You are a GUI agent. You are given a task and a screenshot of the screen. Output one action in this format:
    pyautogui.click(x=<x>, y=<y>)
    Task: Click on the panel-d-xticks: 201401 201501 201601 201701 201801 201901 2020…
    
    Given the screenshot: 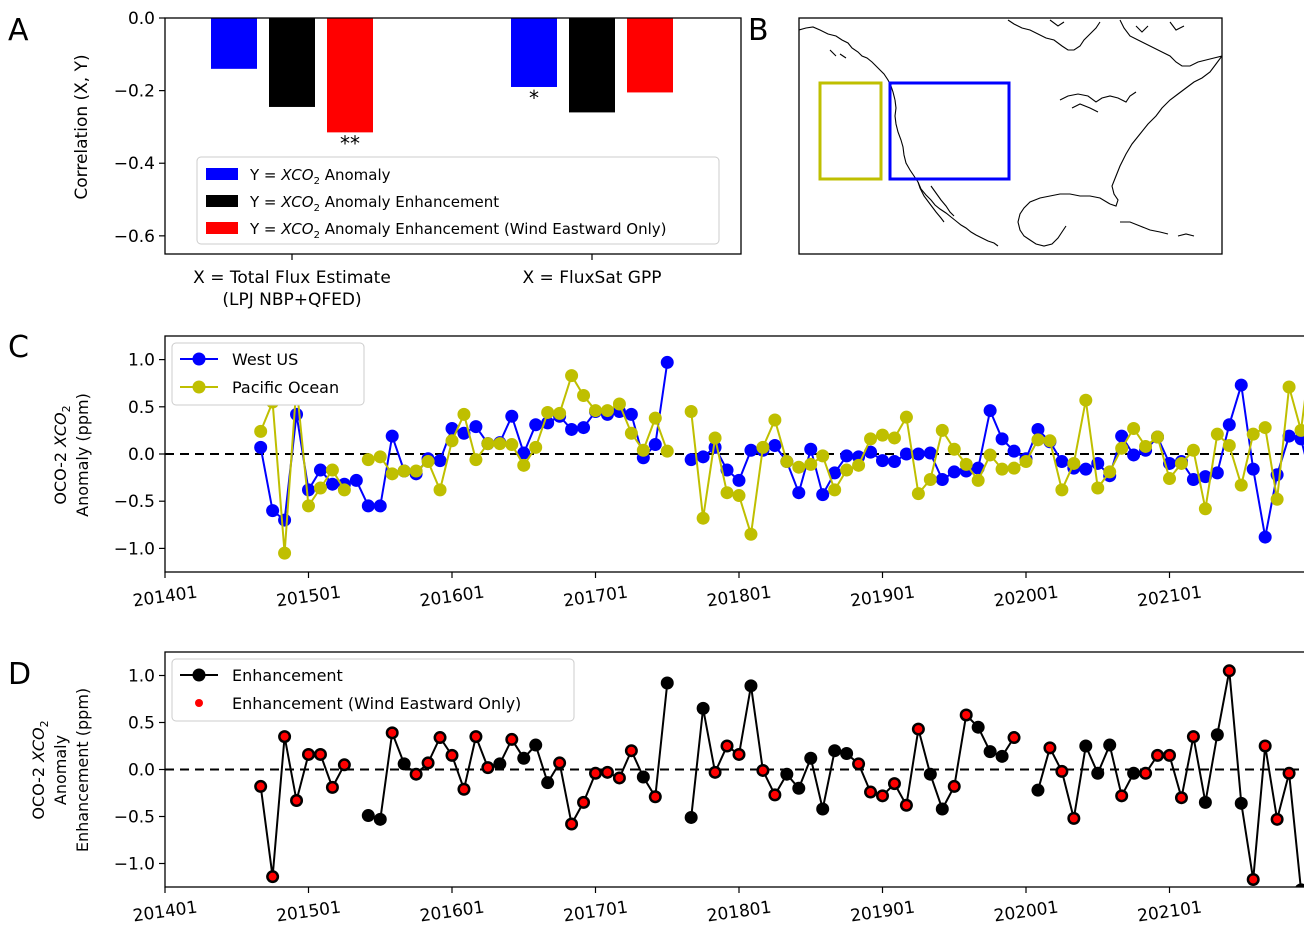 What is the action you would take?
    pyautogui.click(x=667, y=907)
    